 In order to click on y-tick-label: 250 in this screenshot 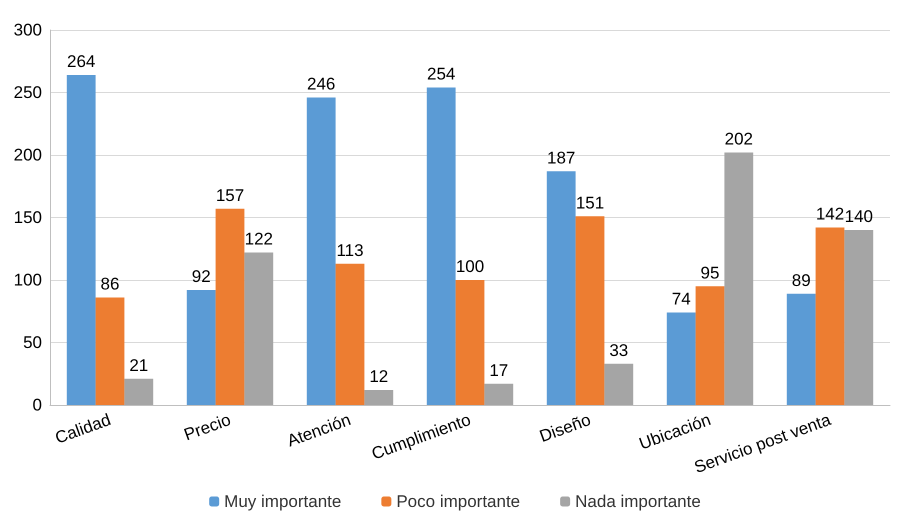, I will do `click(28, 92)`.